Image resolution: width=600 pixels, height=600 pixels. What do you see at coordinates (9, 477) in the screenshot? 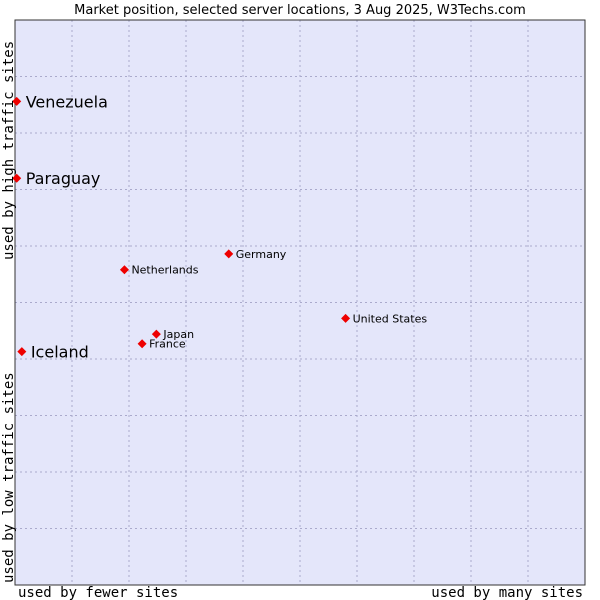
I see `y-axis-label-low: used by low traffic sites` at bounding box center [9, 477].